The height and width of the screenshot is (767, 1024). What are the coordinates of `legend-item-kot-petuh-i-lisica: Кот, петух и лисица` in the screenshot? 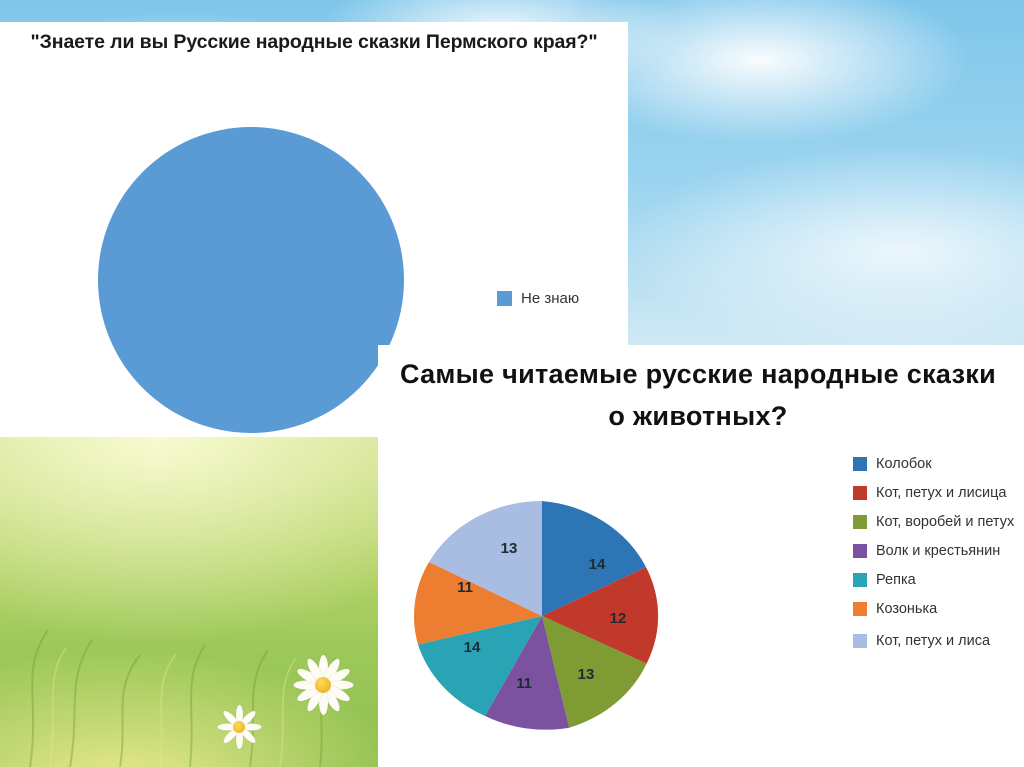 It's located at (938, 493).